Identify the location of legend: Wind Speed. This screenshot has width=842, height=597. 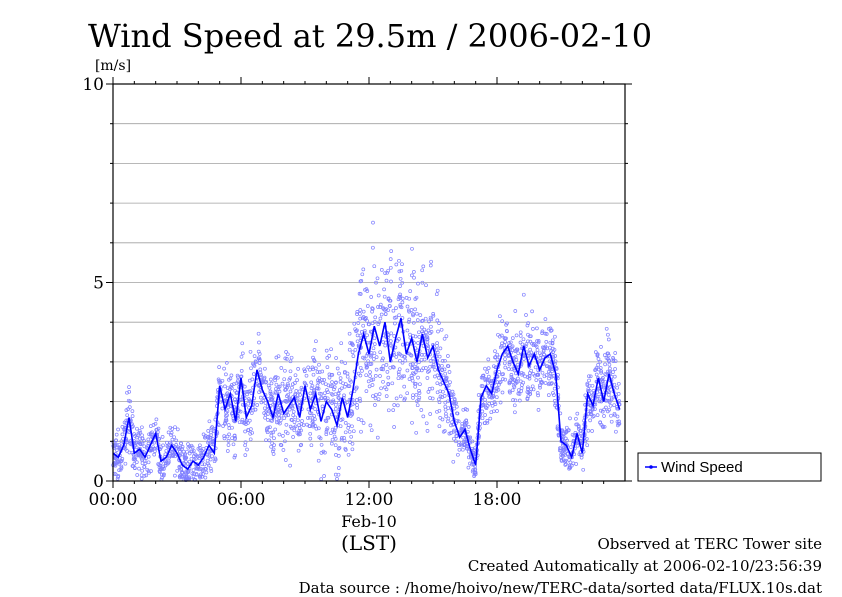
(729, 467).